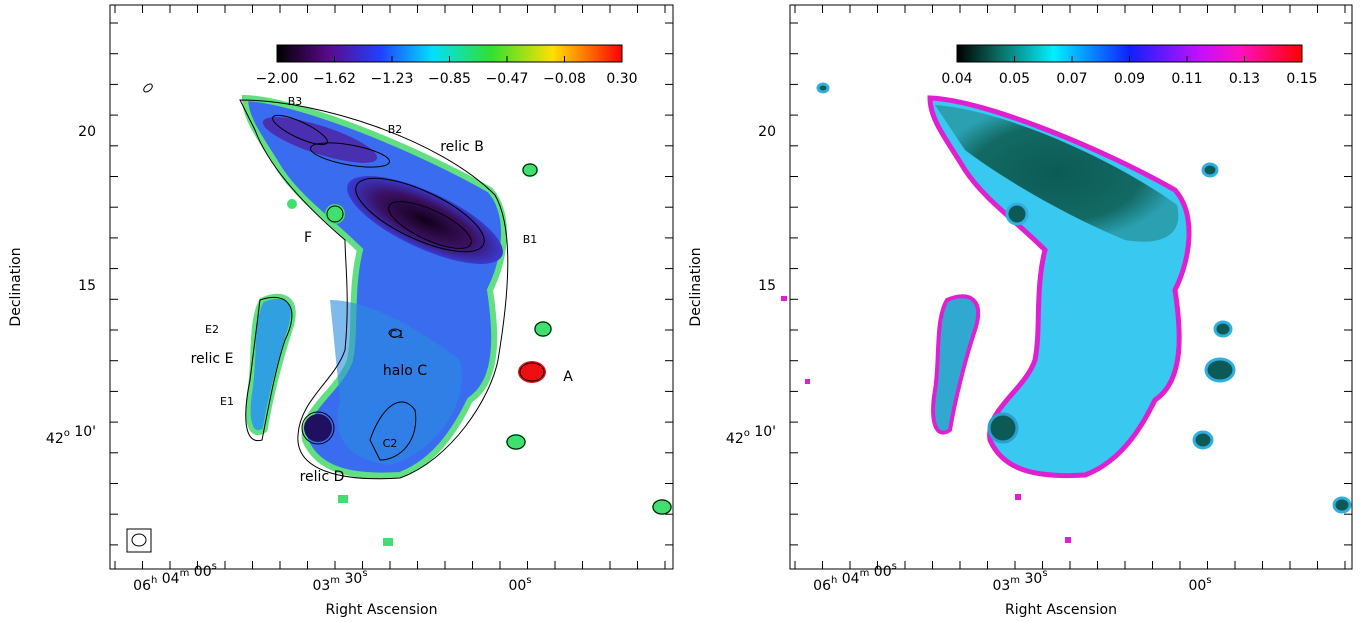 This screenshot has width=1369, height=622. What do you see at coordinates (1071, 79) in the screenshot?
I see `colorbar-tick-label: 0.07` at bounding box center [1071, 79].